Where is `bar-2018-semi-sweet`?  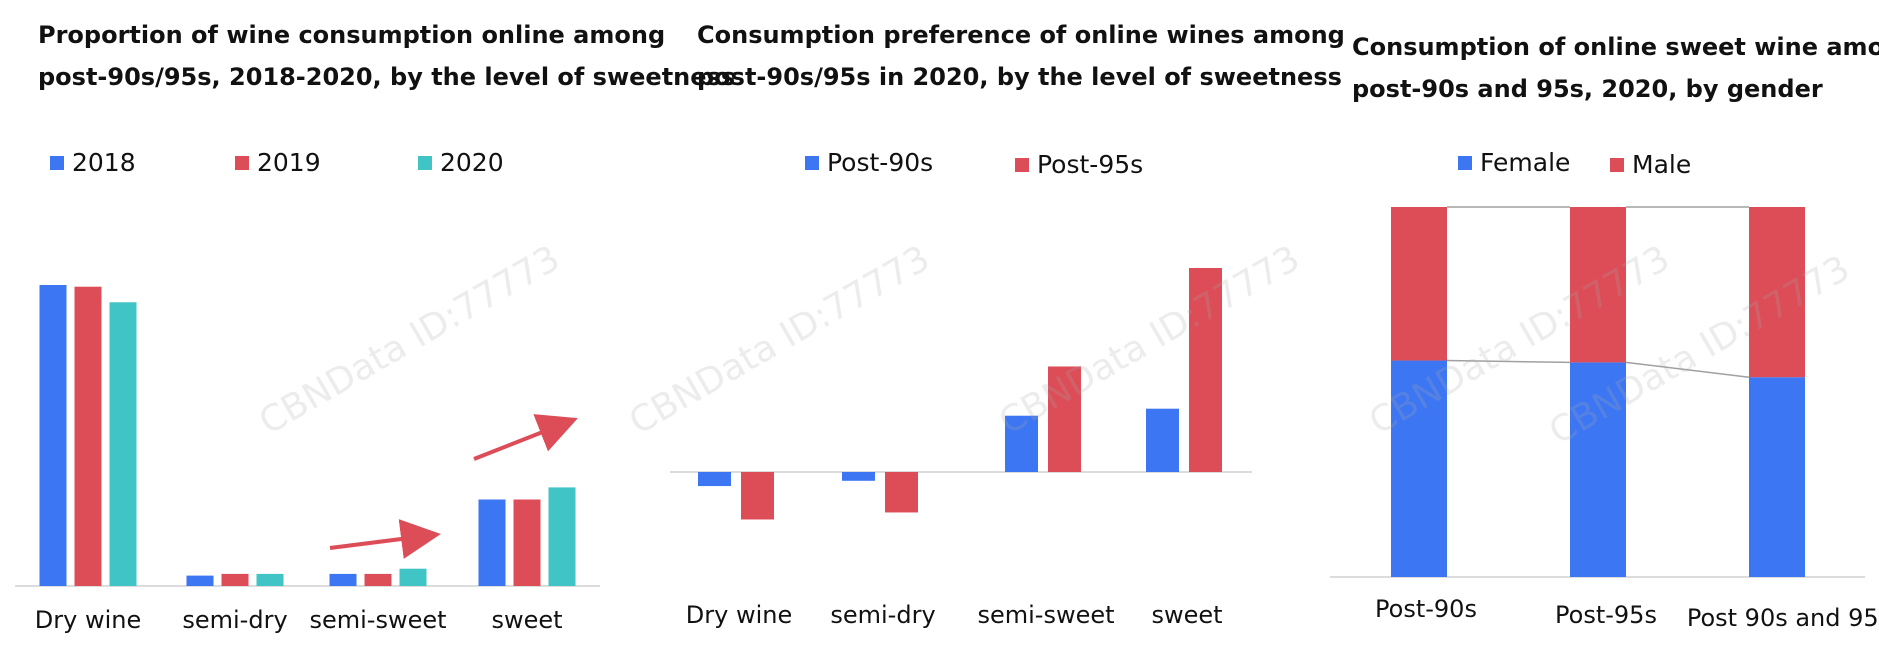 bar-2018-semi-sweet is located at coordinates (343, 579).